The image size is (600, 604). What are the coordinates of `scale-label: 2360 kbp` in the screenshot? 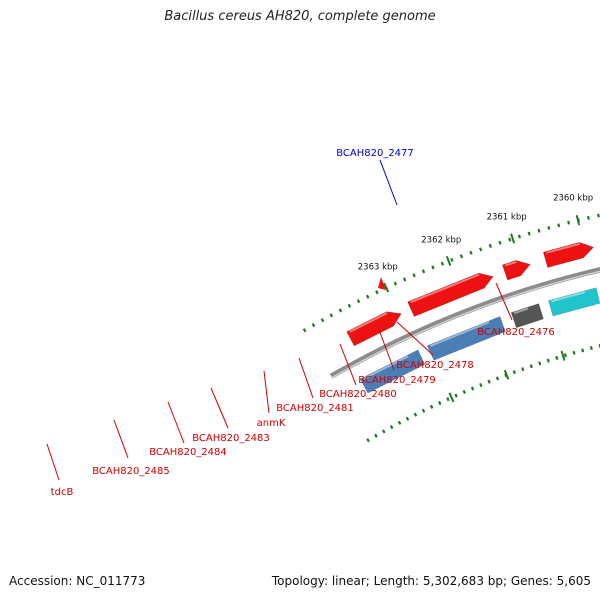 It's located at (573, 199).